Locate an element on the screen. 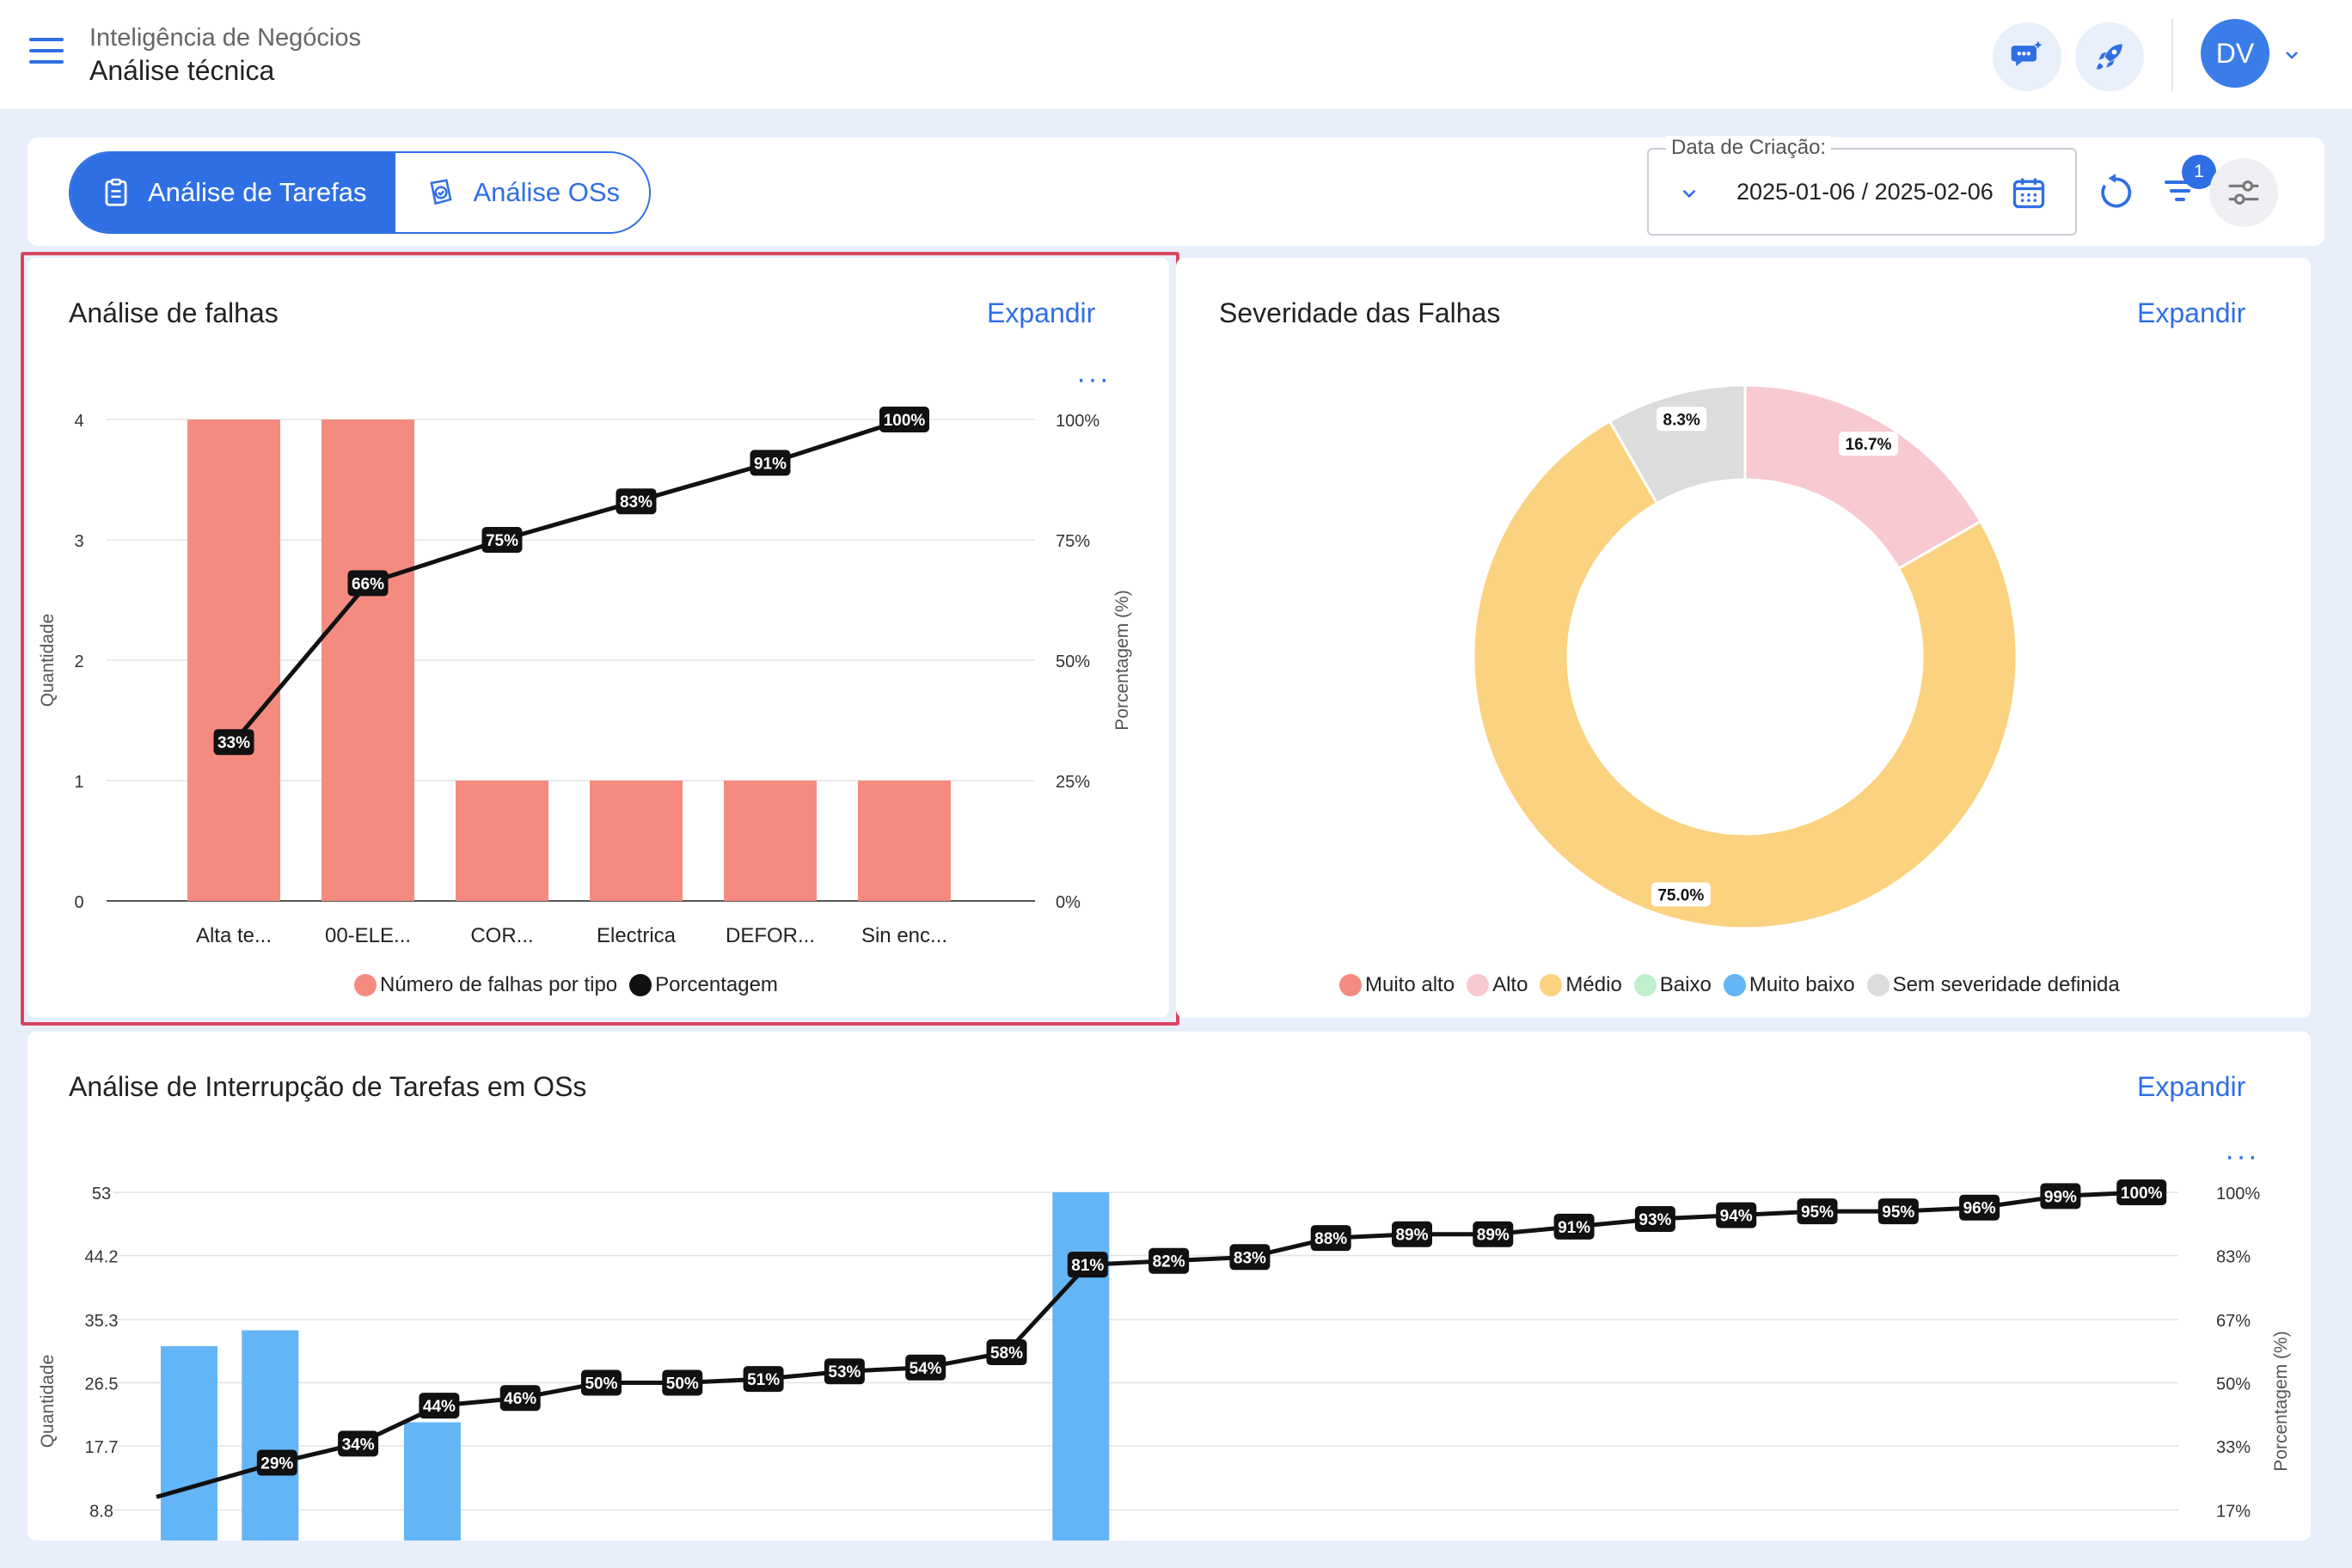 Image resolution: width=2352 pixels, height=1568 pixels. y2-axis-label: Porcentagem (%) is located at coordinates (1122, 660).